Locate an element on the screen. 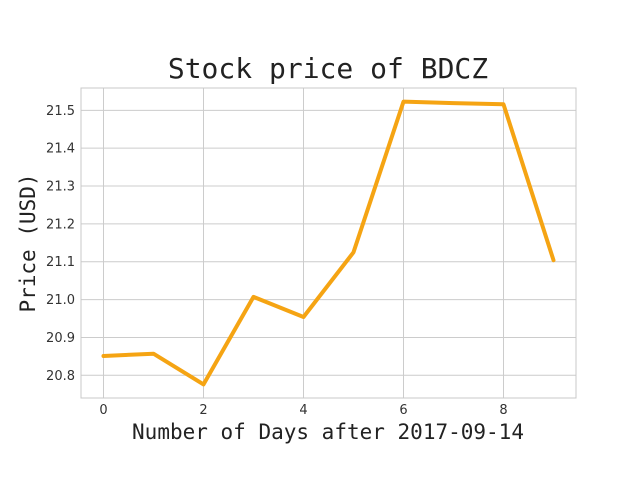  x-tick-label: 8 is located at coordinates (503, 410).